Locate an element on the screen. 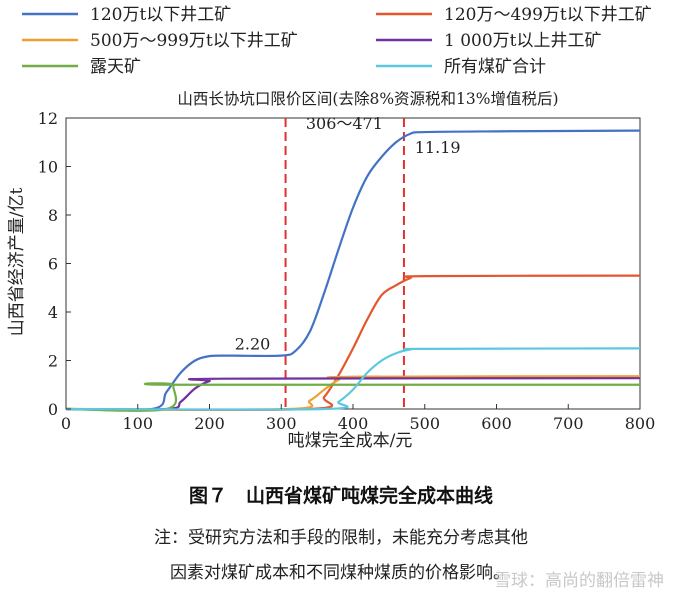 The image size is (682, 602). y-tick-label: 4 is located at coordinates (53, 312).